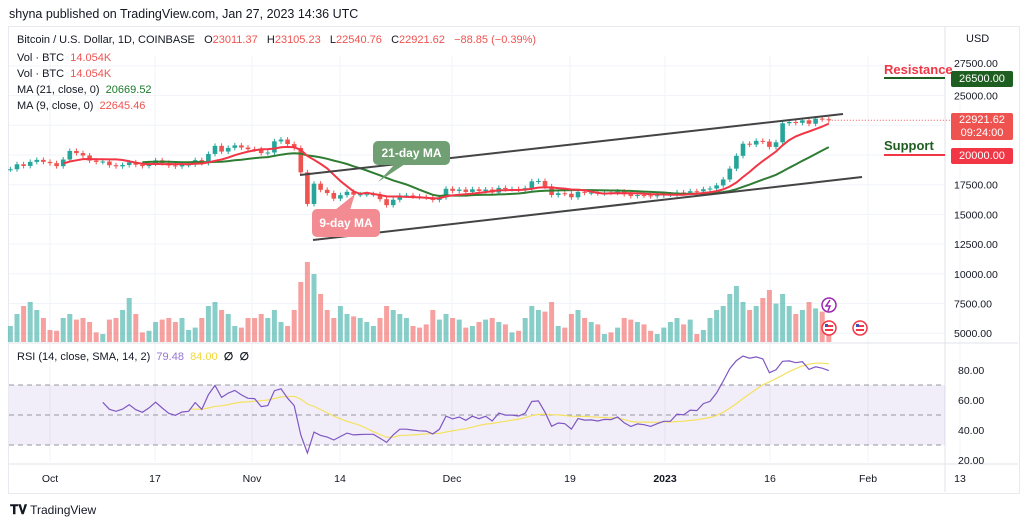 The height and width of the screenshot is (526, 1024). What do you see at coordinates (587, 208) in the screenshot?
I see `channel-lower-trendline` at bounding box center [587, 208].